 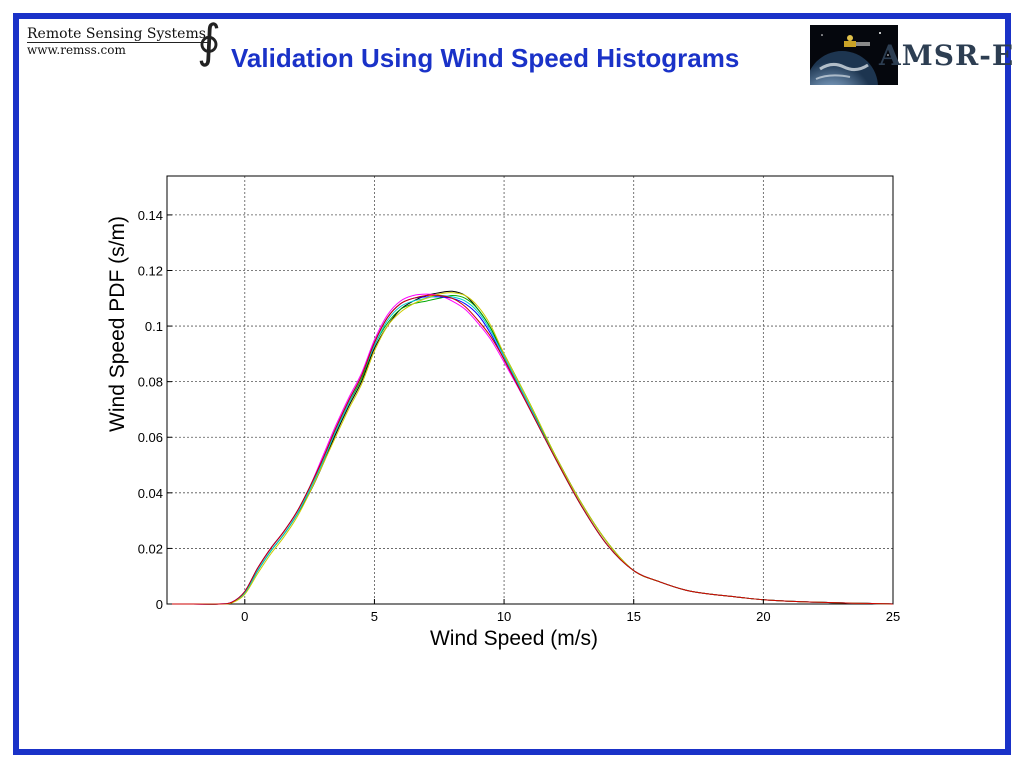 I want to click on x-tick-label: 25, so click(x=893, y=616).